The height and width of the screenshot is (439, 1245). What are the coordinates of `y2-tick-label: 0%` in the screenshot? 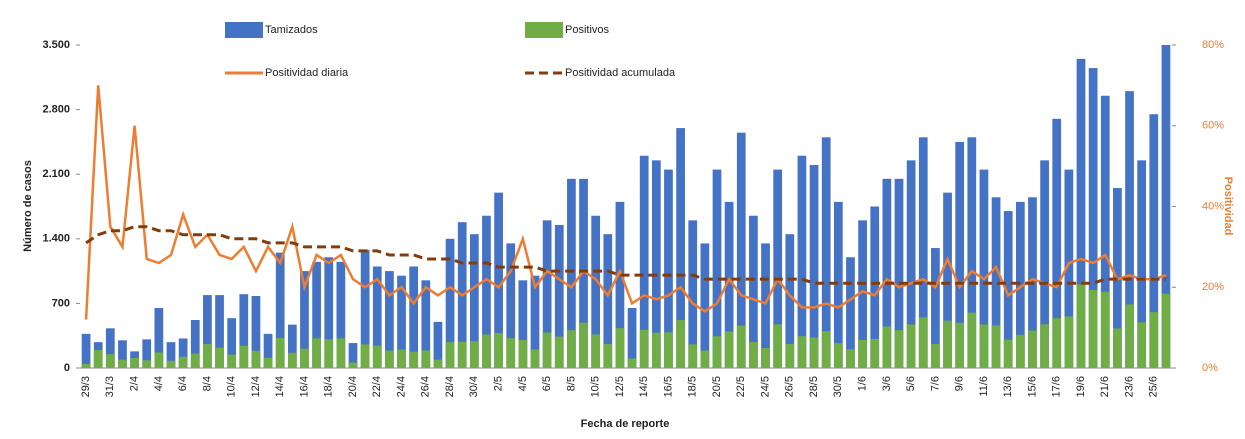 It's located at (1210, 368).